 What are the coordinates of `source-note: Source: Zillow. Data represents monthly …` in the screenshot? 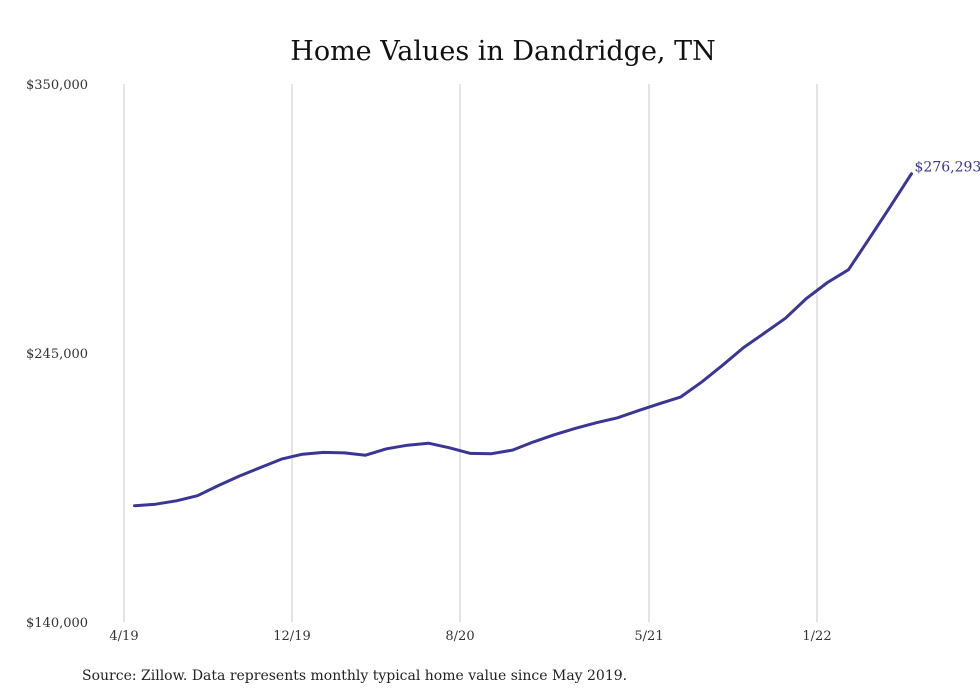 It's located at (355, 676).